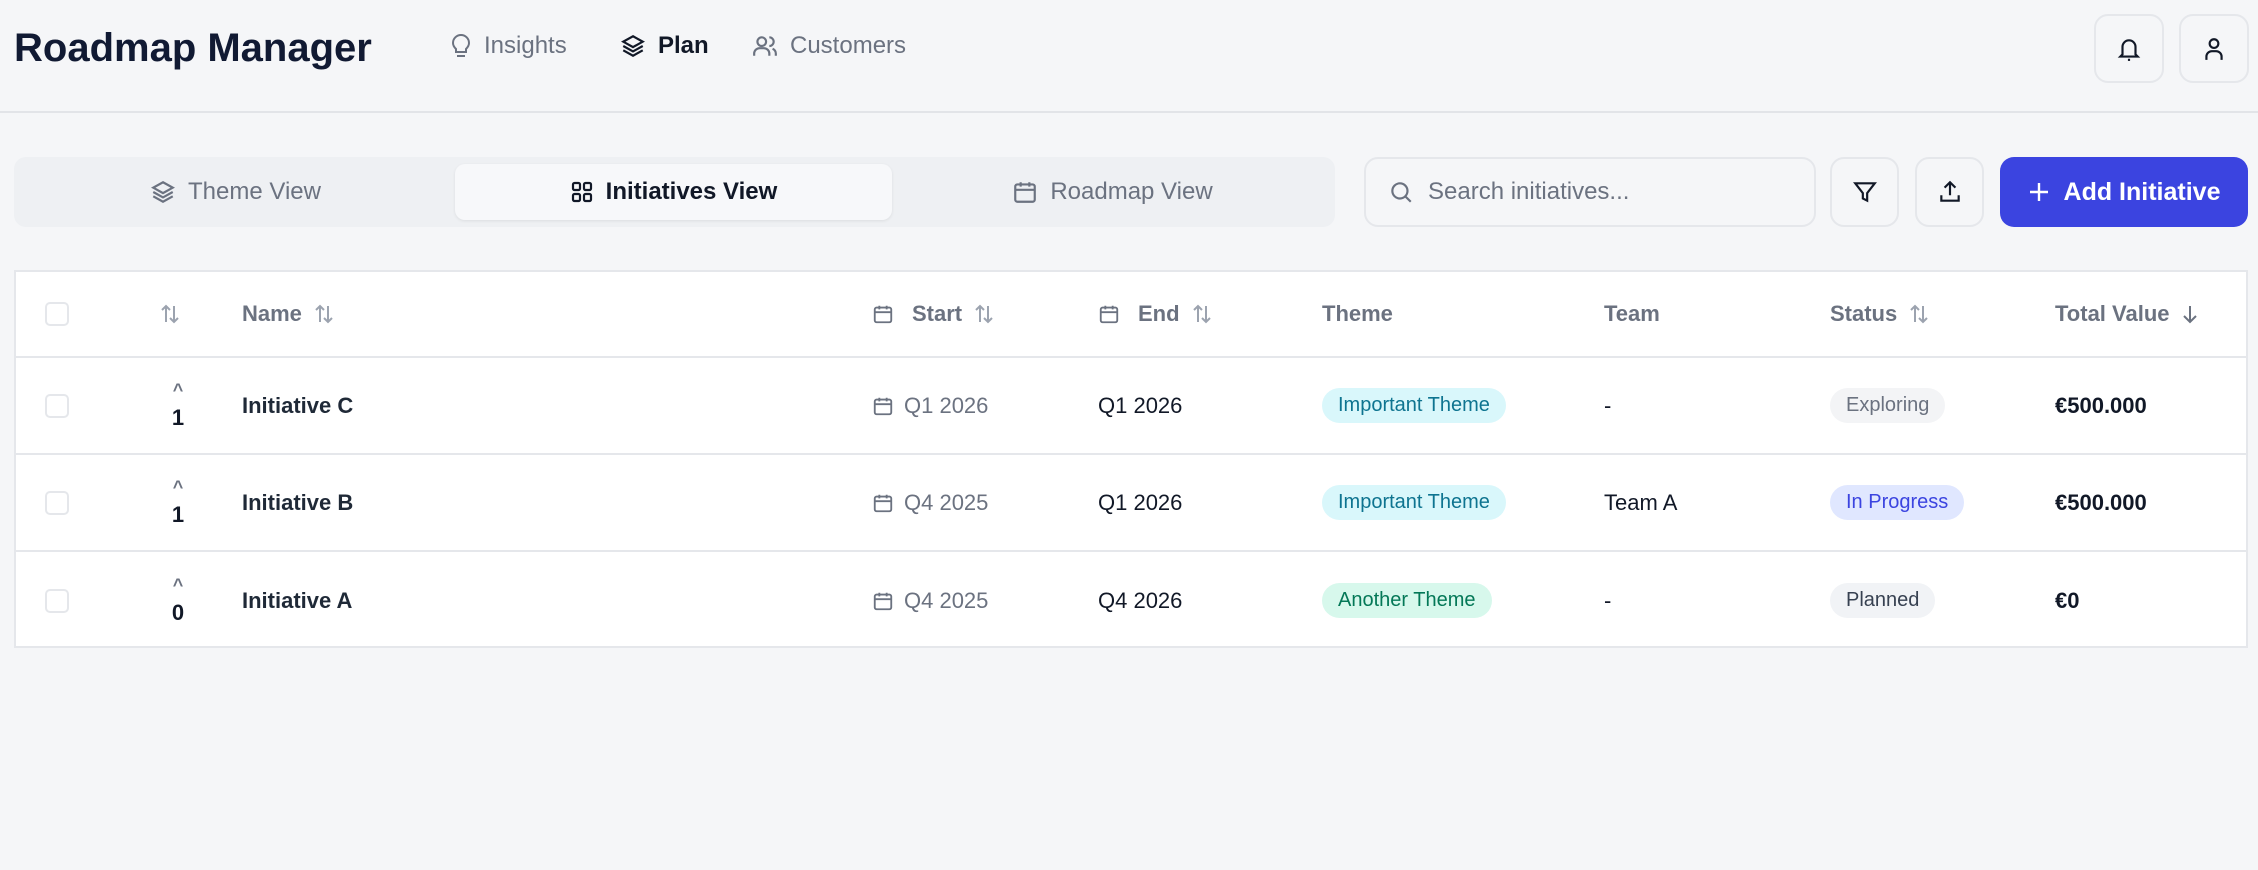 The height and width of the screenshot is (870, 2258). What do you see at coordinates (2142, 191) in the screenshot?
I see `add-initiative-label: Add Initiative` at bounding box center [2142, 191].